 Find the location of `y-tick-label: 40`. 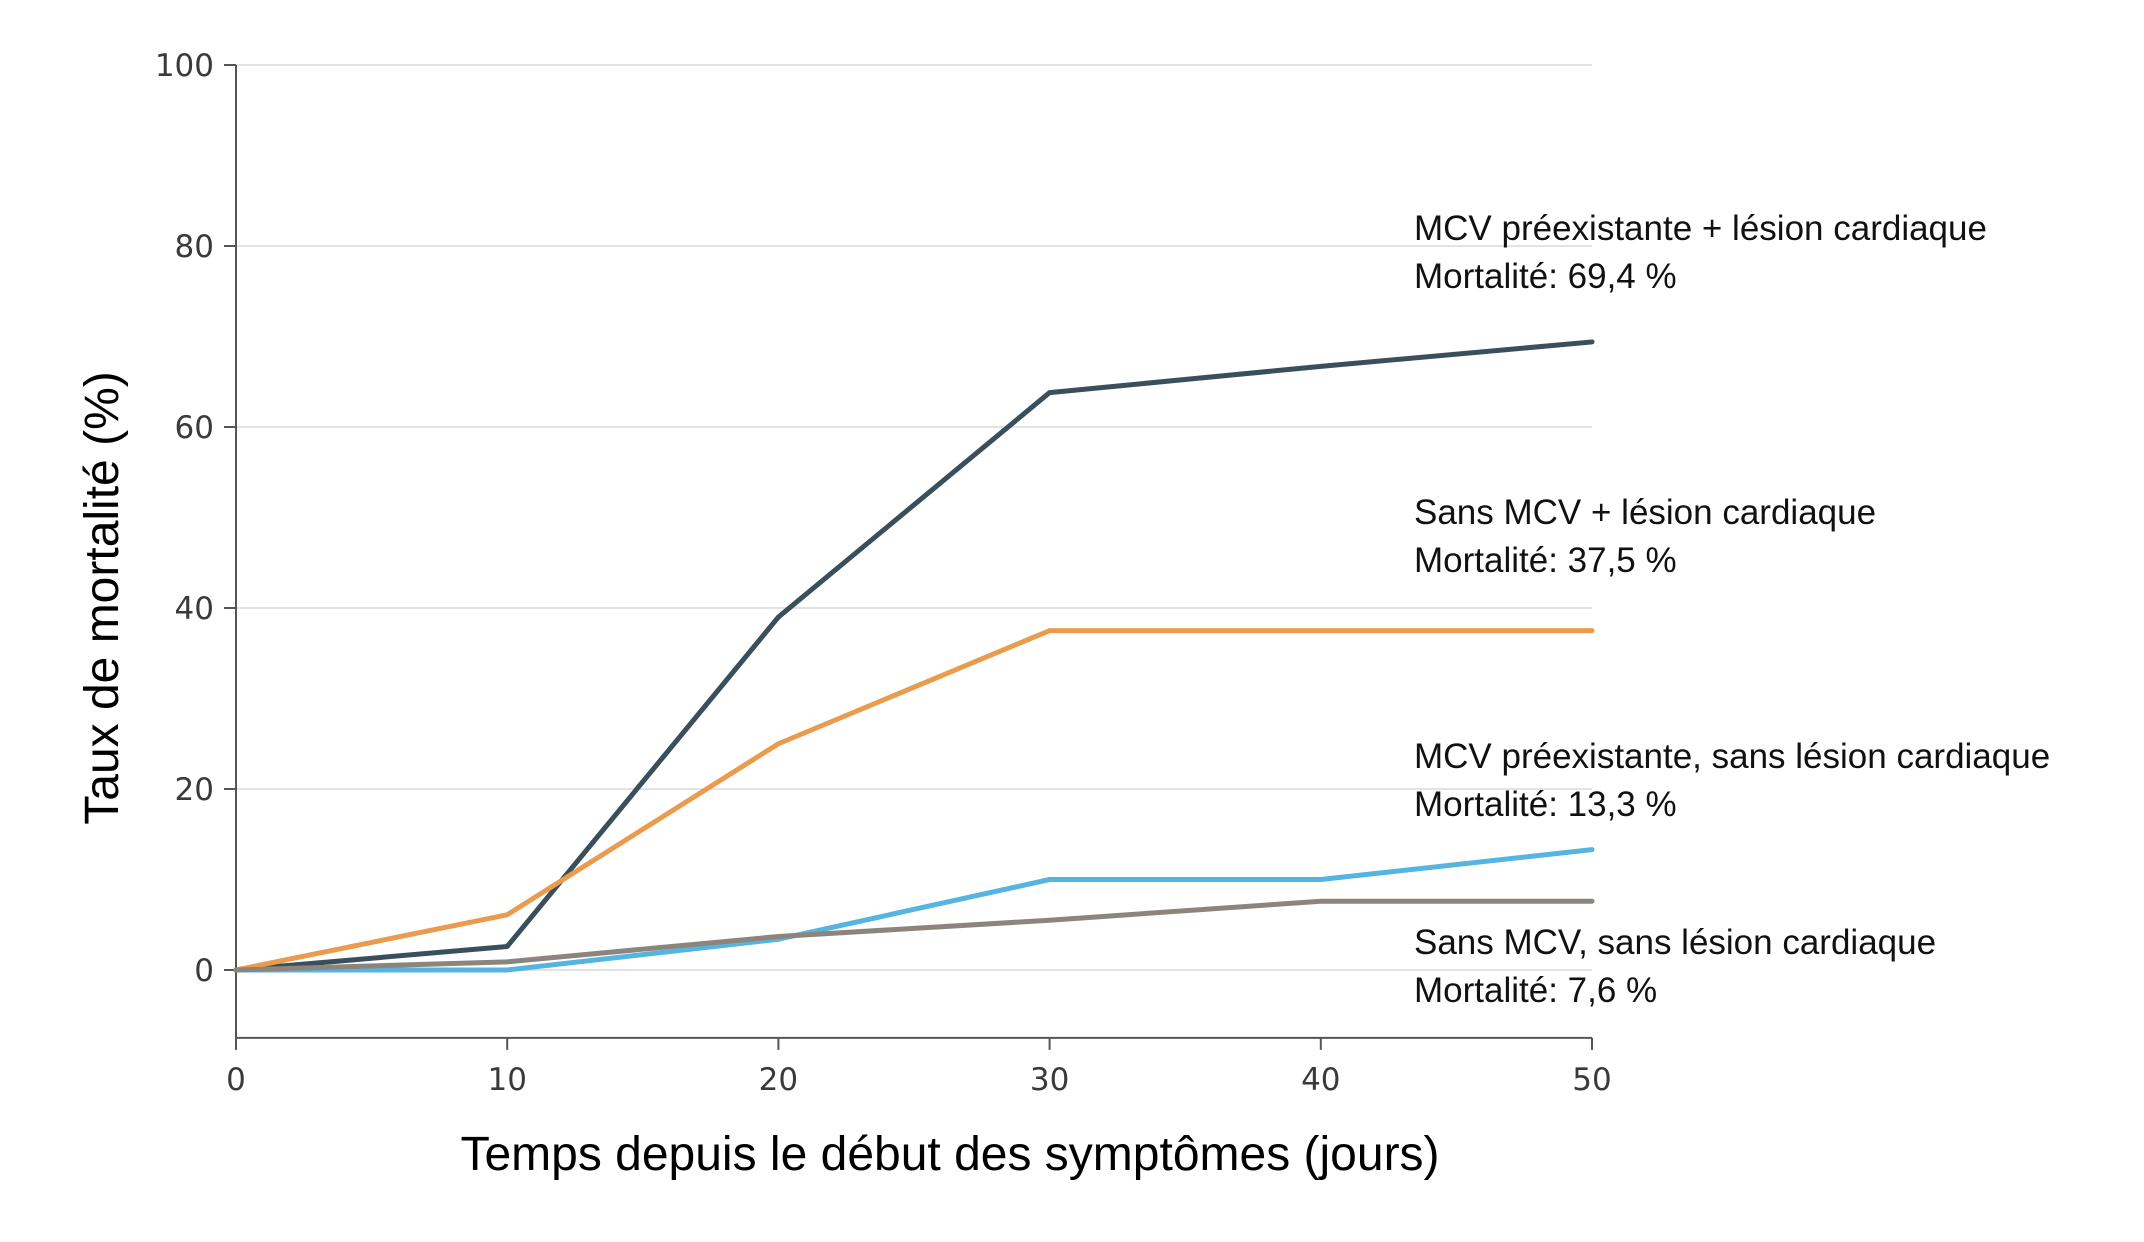

y-tick-label: 40 is located at coordinates (194, 609).